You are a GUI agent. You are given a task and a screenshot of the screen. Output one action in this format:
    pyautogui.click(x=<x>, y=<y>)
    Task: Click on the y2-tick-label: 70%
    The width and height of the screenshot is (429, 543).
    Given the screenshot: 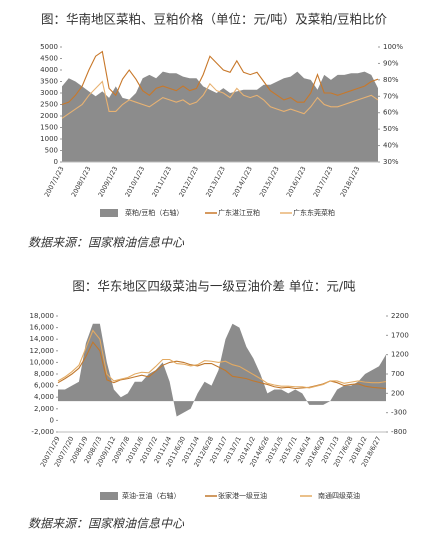 What is the action you would take?
    pyautogui.click(x=391, y=96)
    